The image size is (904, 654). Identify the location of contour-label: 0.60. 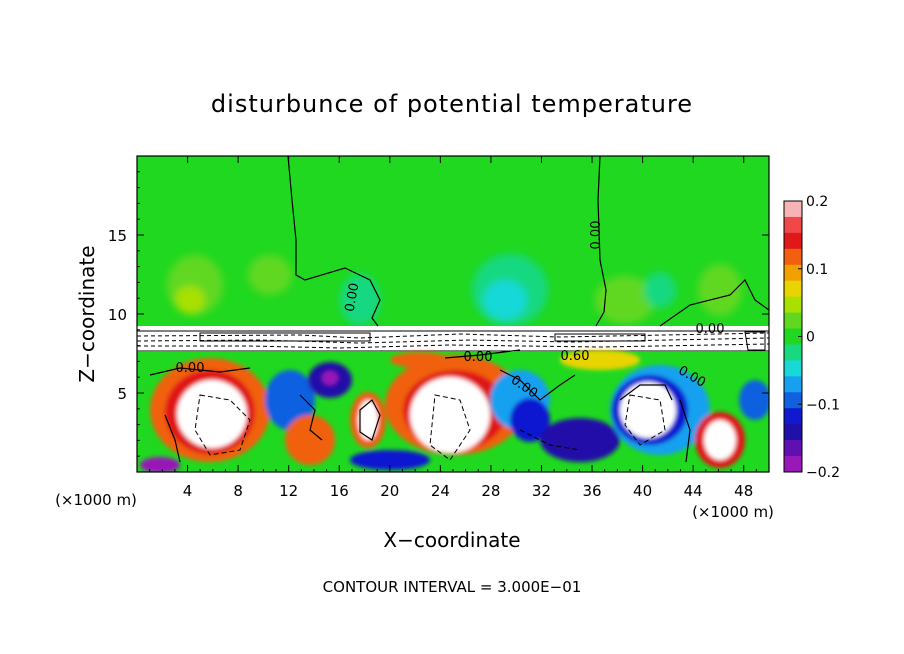
(575, 356).